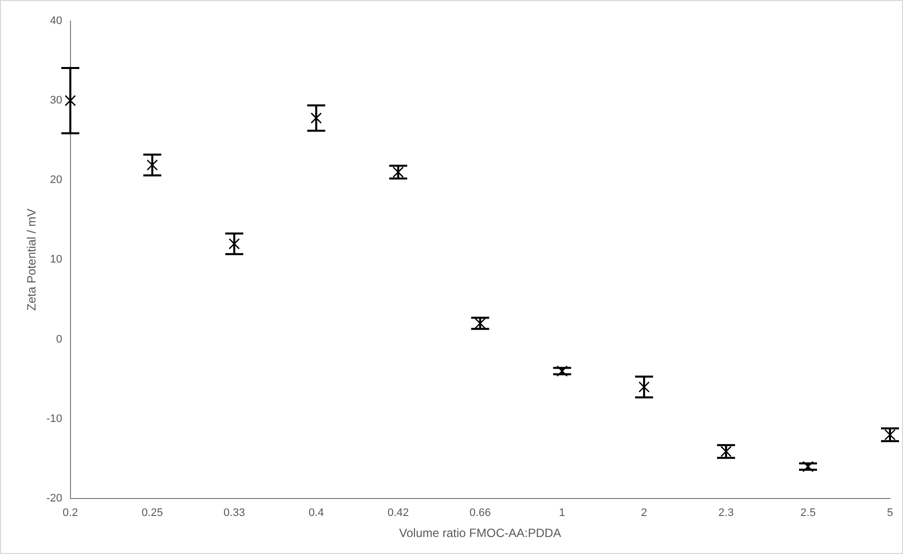 This screenshot has width=903, height=554. Describe the element at coordinates (562, 513) in the screenshot. I see `x-tick-label: 1` at that location.